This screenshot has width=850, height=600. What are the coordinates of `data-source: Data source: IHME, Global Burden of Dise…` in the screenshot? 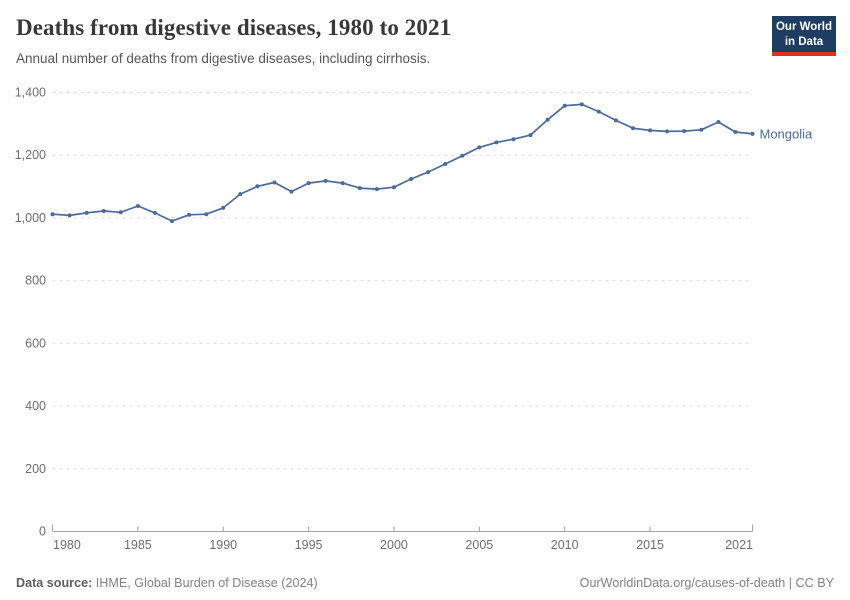 It's located at (167, 583).